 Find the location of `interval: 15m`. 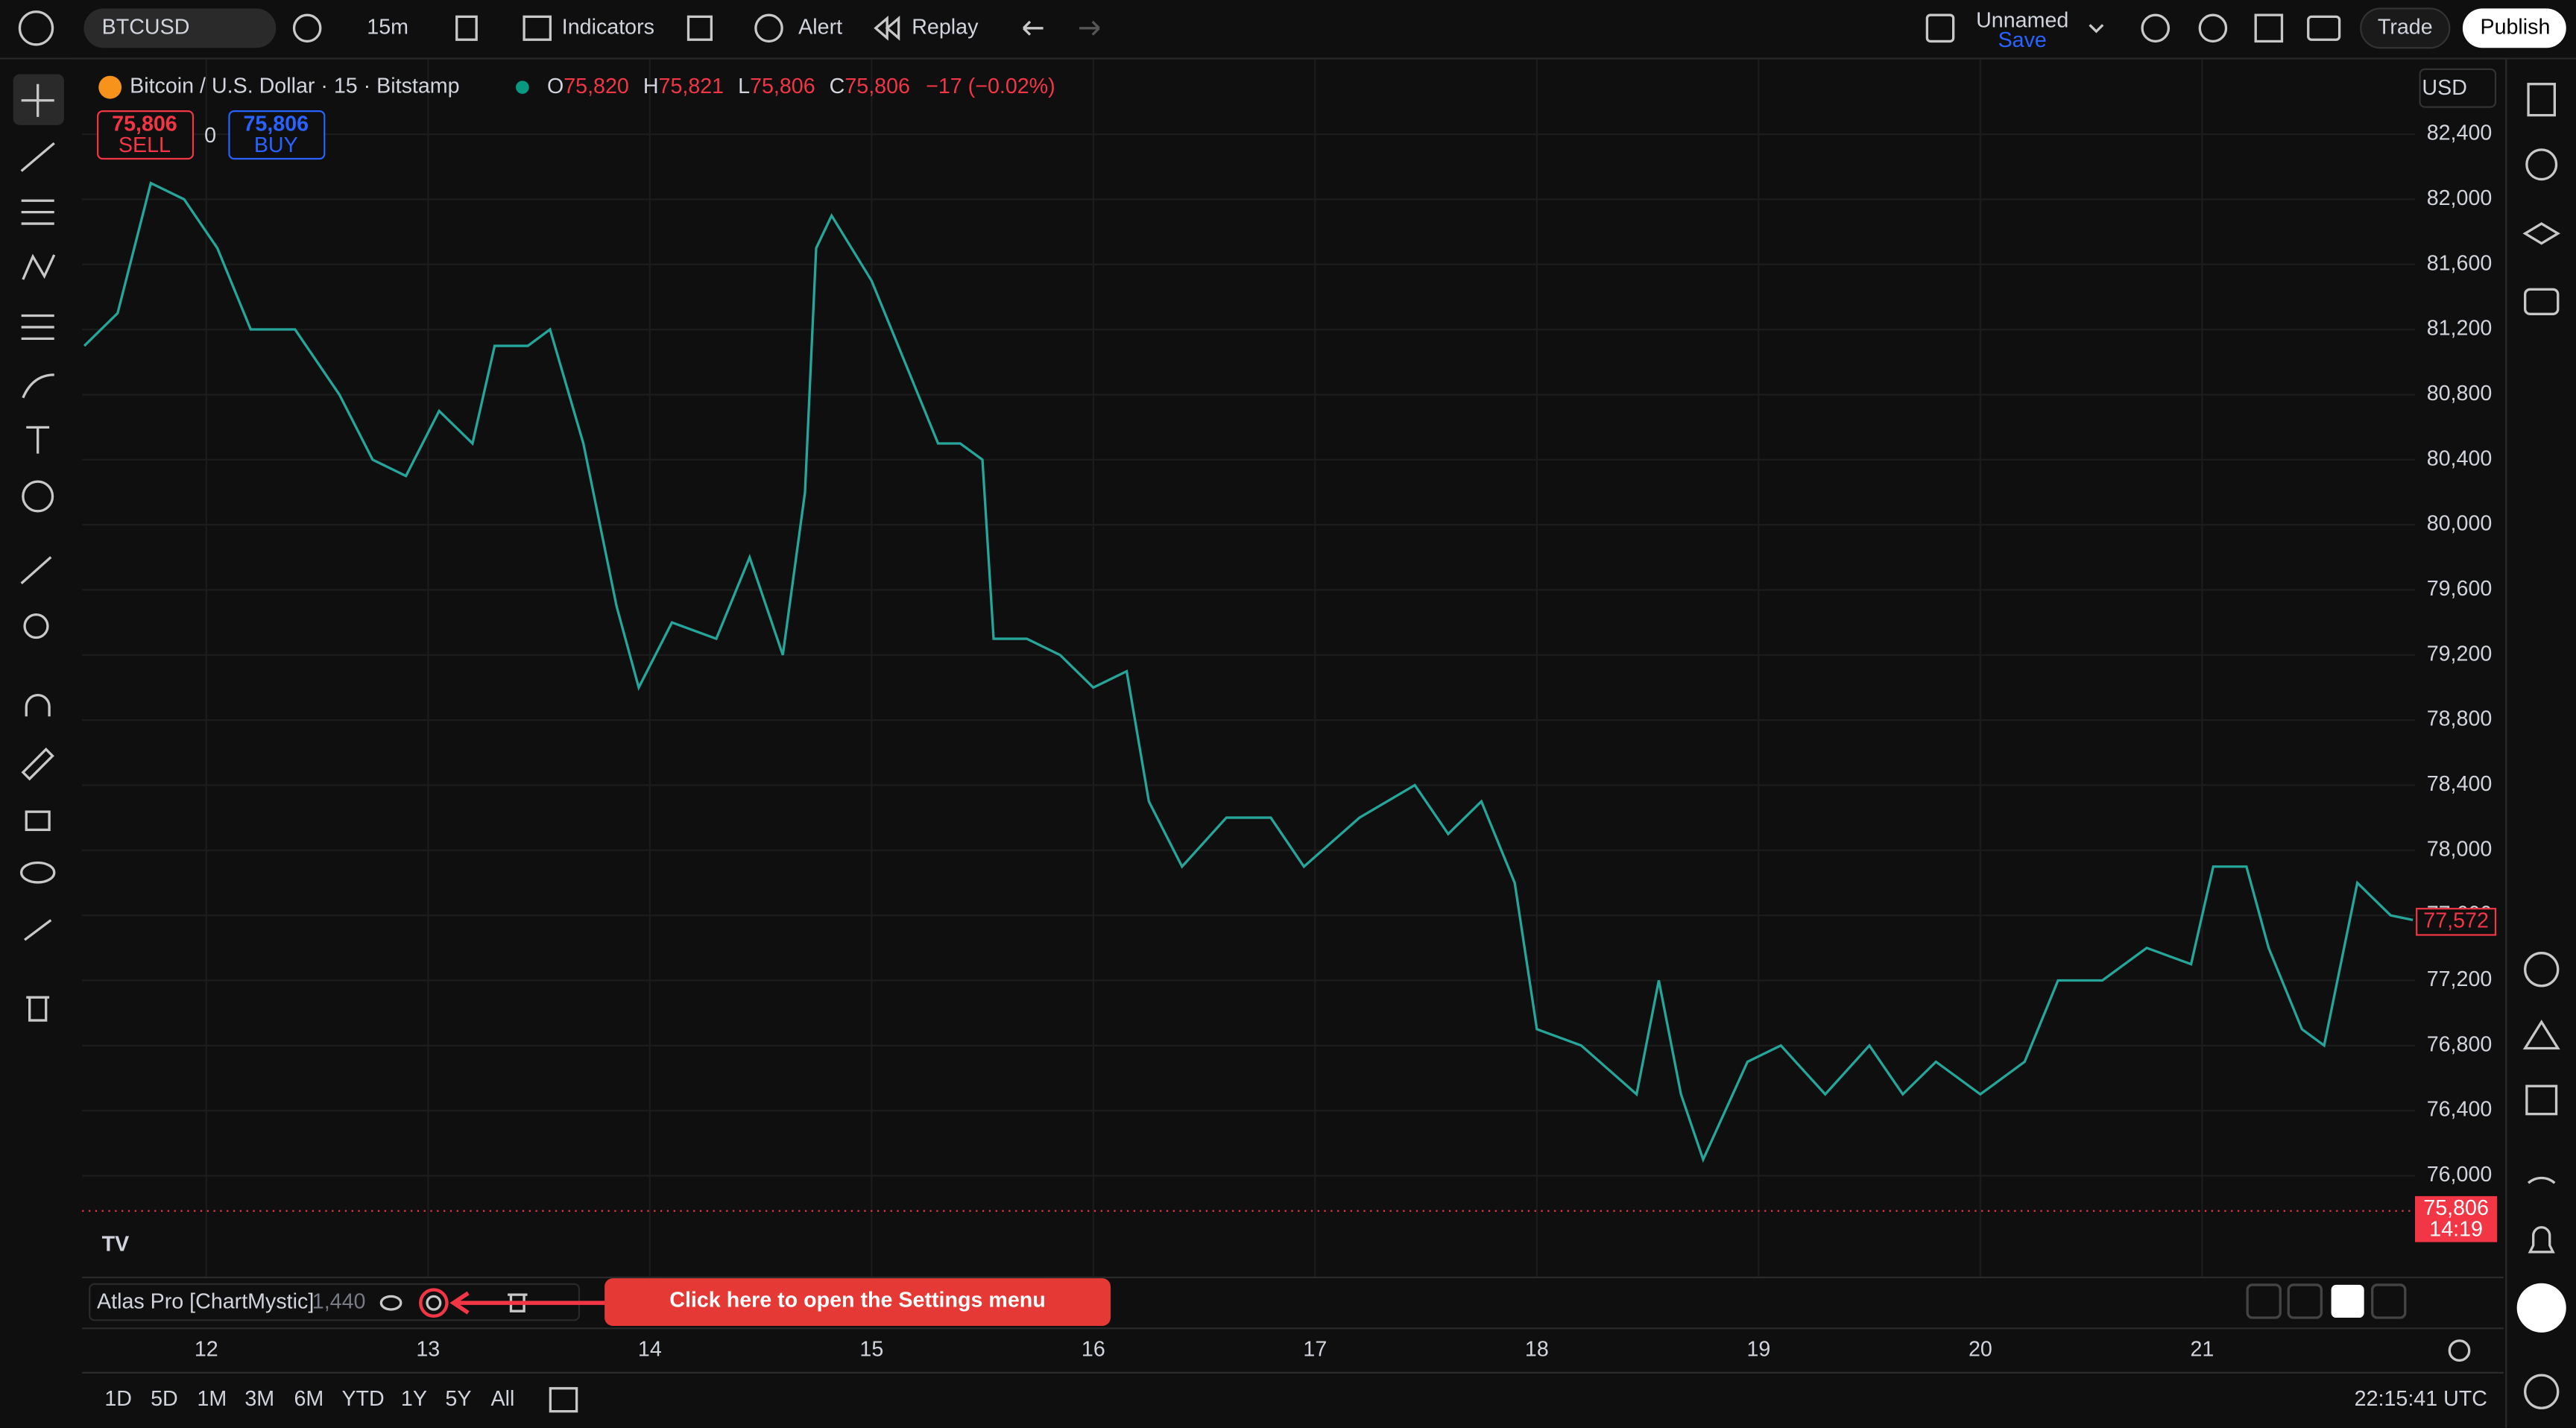

interval: 15m is located at coordinates (387, 27).